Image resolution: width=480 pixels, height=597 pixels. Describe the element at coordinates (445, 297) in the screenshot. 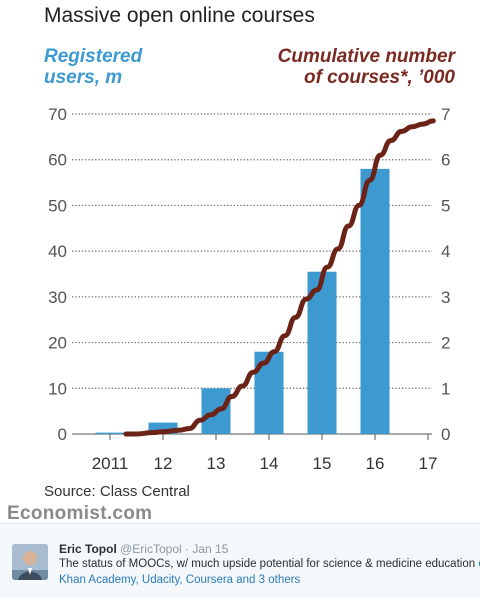

I see `right-tick-label: 3` at that location.